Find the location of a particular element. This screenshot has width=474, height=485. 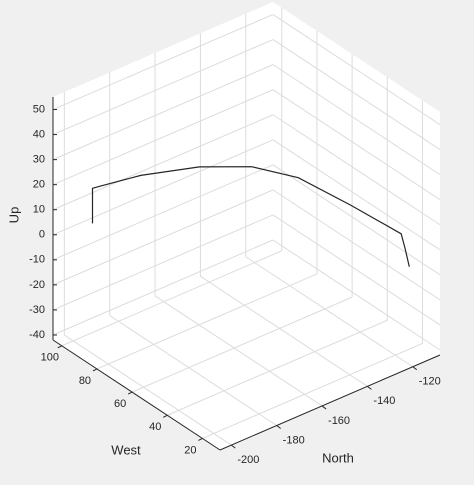

z-axis-label: Up is located at coordinates (13, 215).